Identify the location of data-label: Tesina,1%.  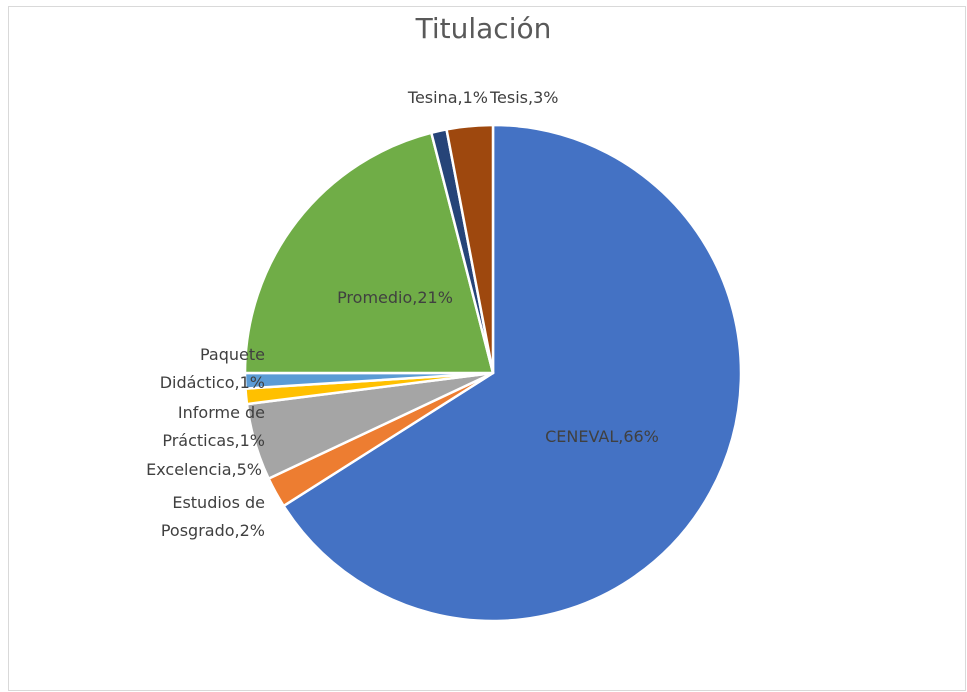
(447, 97).